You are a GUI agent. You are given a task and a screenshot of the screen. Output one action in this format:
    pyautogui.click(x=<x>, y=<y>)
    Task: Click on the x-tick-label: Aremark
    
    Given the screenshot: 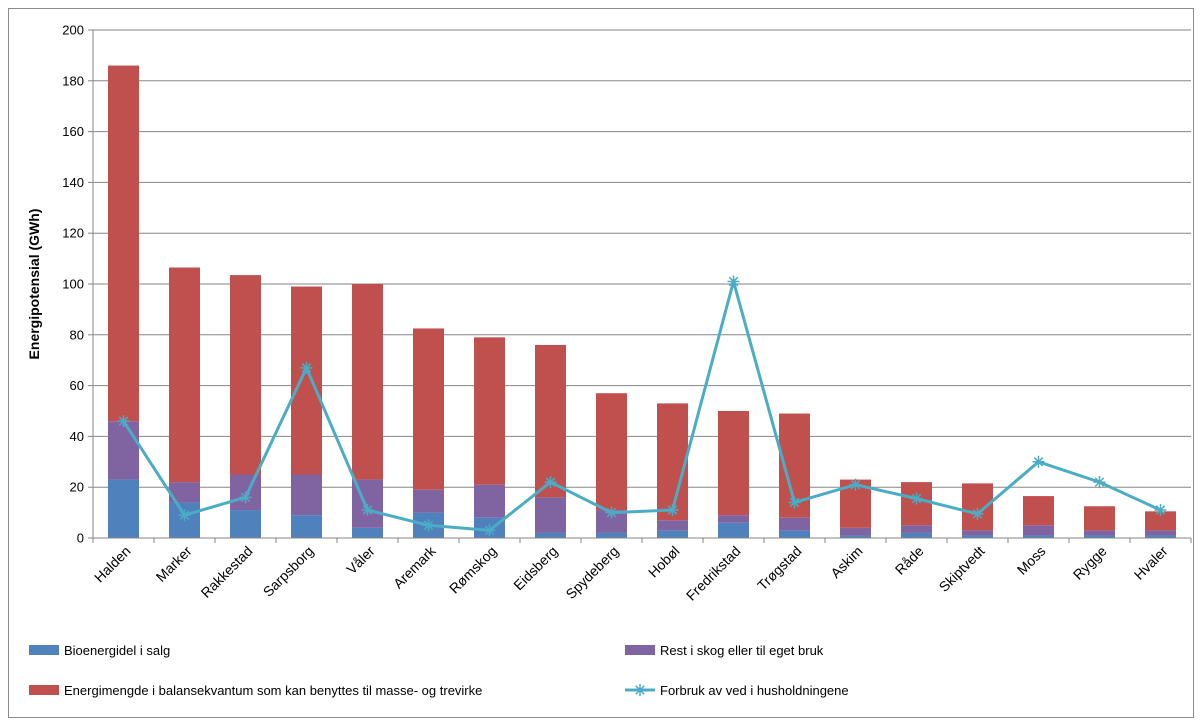 What is the action you would take?
    pyautogui.click(x=414, y=566)
    